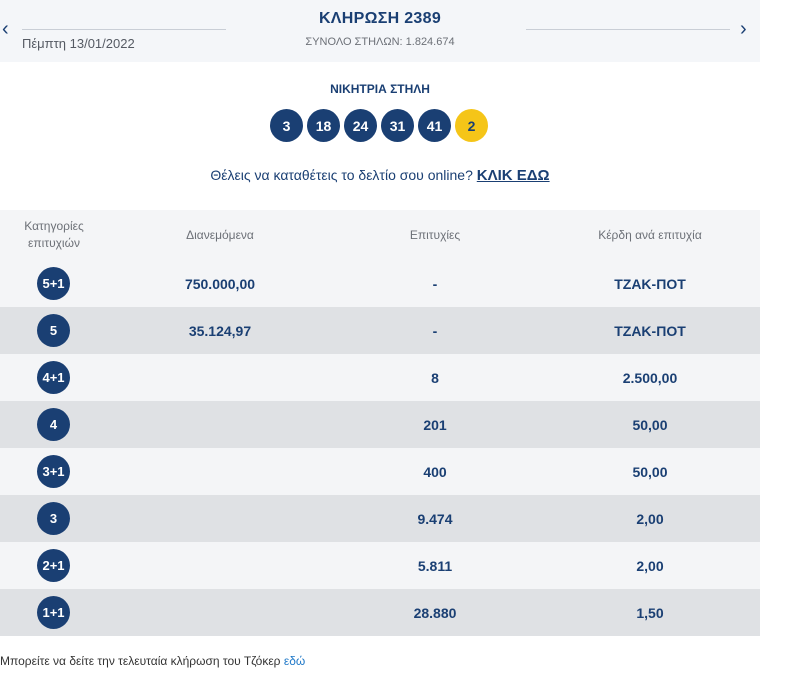 This screenshot has height=693, width=808. What do you see at coordinates (513, 175) in the screenshot?
I see `click-here-link: ΚΛΙΚ ΕΔΩ` at bounding box center [513, 175].